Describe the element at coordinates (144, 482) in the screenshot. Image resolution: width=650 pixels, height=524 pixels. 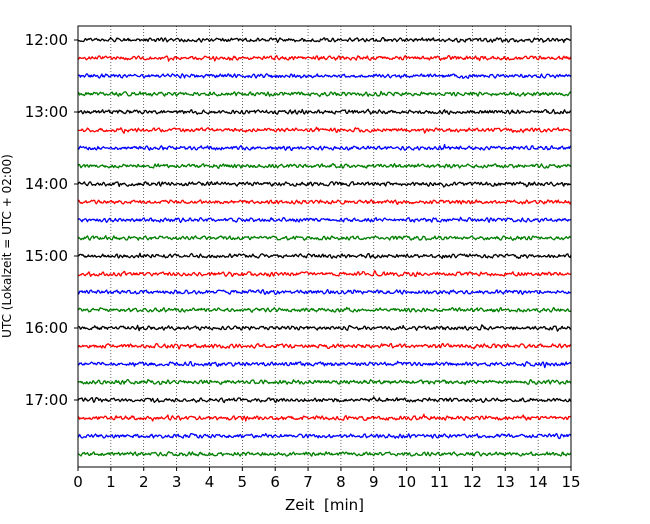
I see `x-tick-label: 2` at that location.